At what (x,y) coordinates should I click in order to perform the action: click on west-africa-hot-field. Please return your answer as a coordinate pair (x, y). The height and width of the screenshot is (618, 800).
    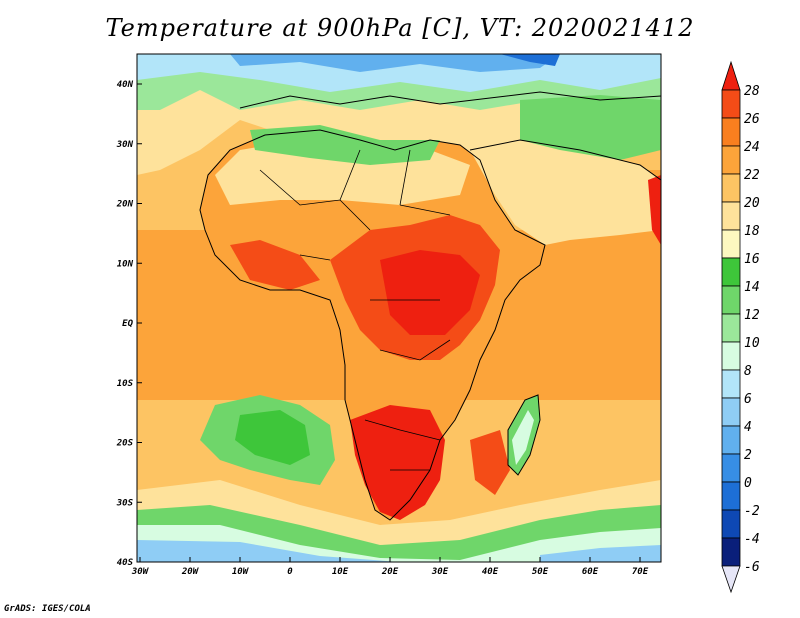
    Looking at the image, I should click on (275, 265).